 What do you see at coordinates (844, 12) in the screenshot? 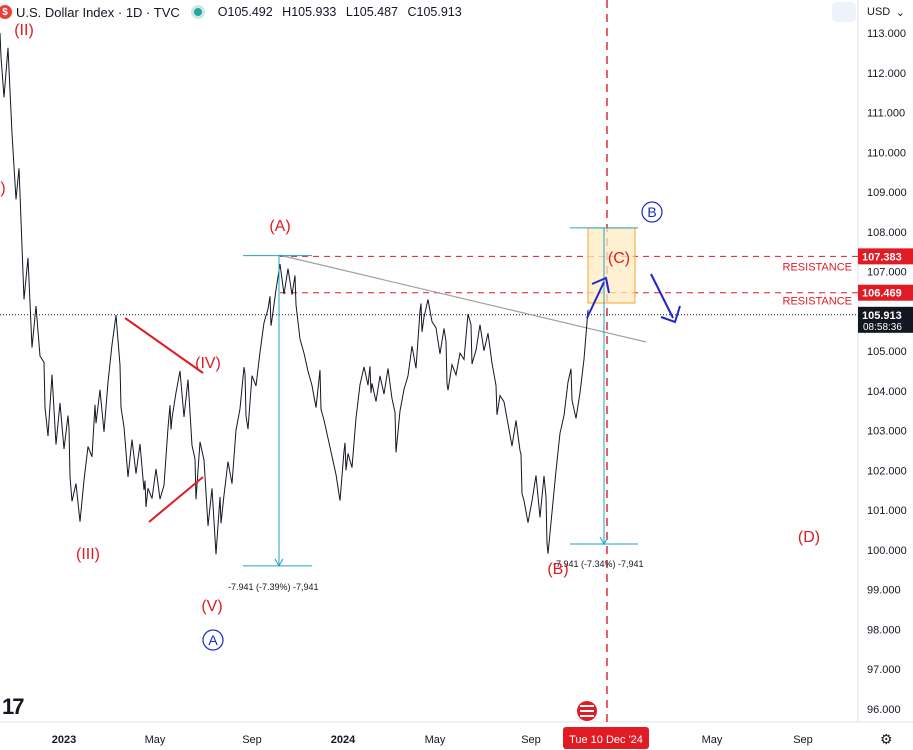
I see `object-tree-button` at bounding box center [844, 12].